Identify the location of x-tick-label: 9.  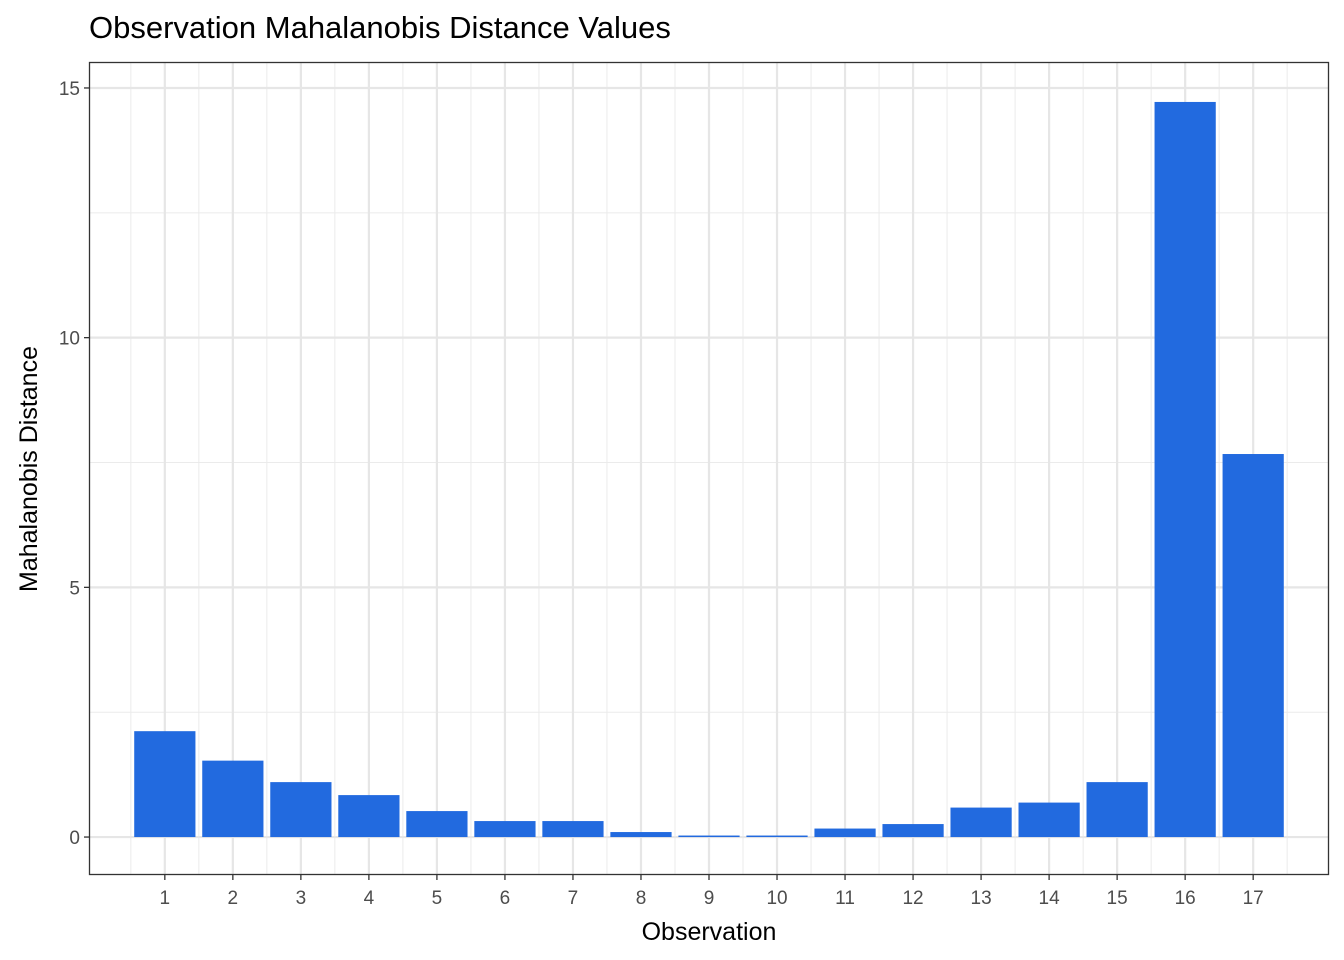
(709, 898).